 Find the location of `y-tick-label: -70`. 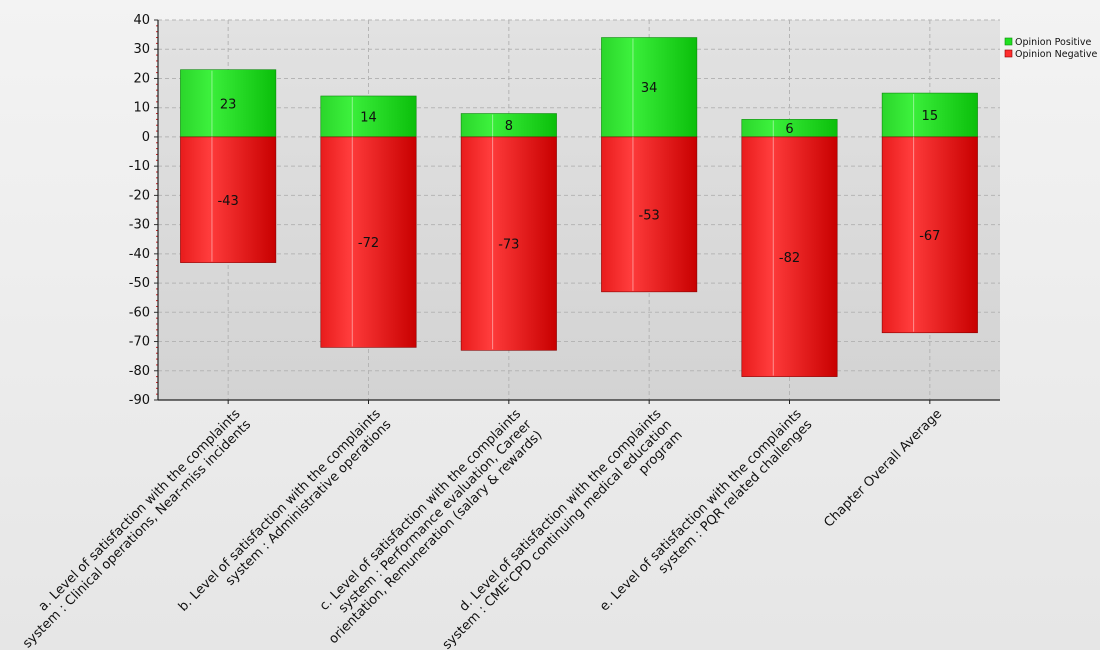

y-tick-label: -70 is located at coordinates (139, 342).